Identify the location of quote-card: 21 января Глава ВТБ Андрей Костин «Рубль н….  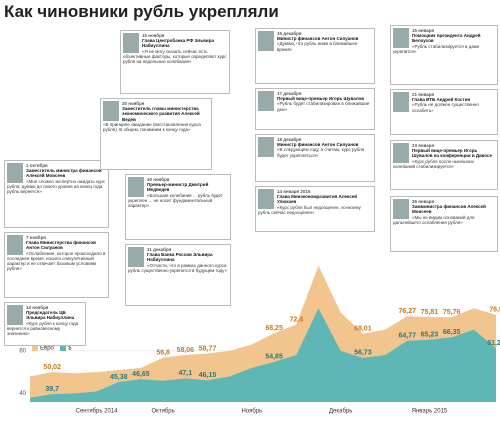
(444, 112).